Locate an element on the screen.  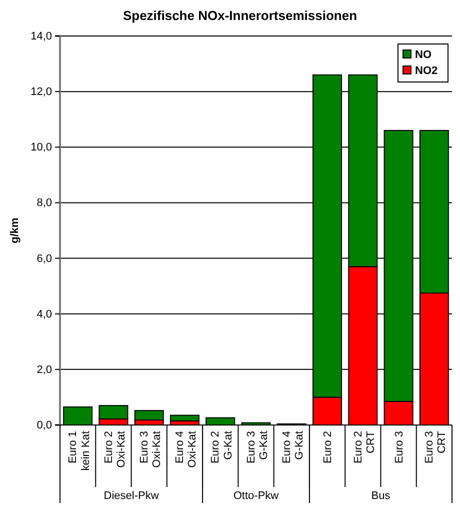
y-tick-label: 10,0 is located at coordinates (41, 148).